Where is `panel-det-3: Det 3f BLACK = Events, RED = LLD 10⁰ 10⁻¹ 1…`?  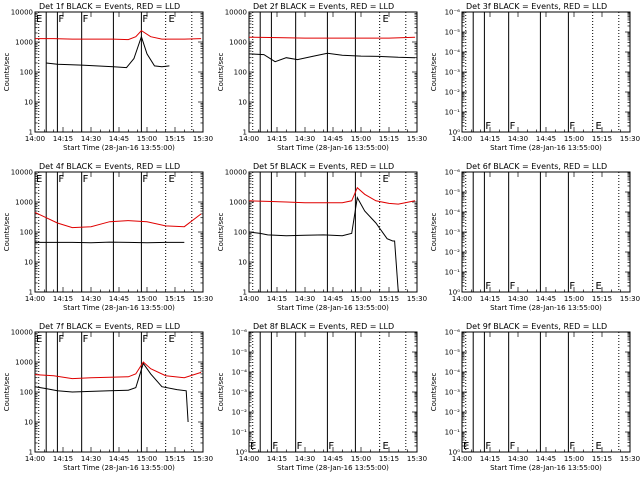 panel-det-3: Det 3f BLACK = Events, RED = LLD 10⁰ 10⁻¹ 1… is located at coordinates (535, 77).